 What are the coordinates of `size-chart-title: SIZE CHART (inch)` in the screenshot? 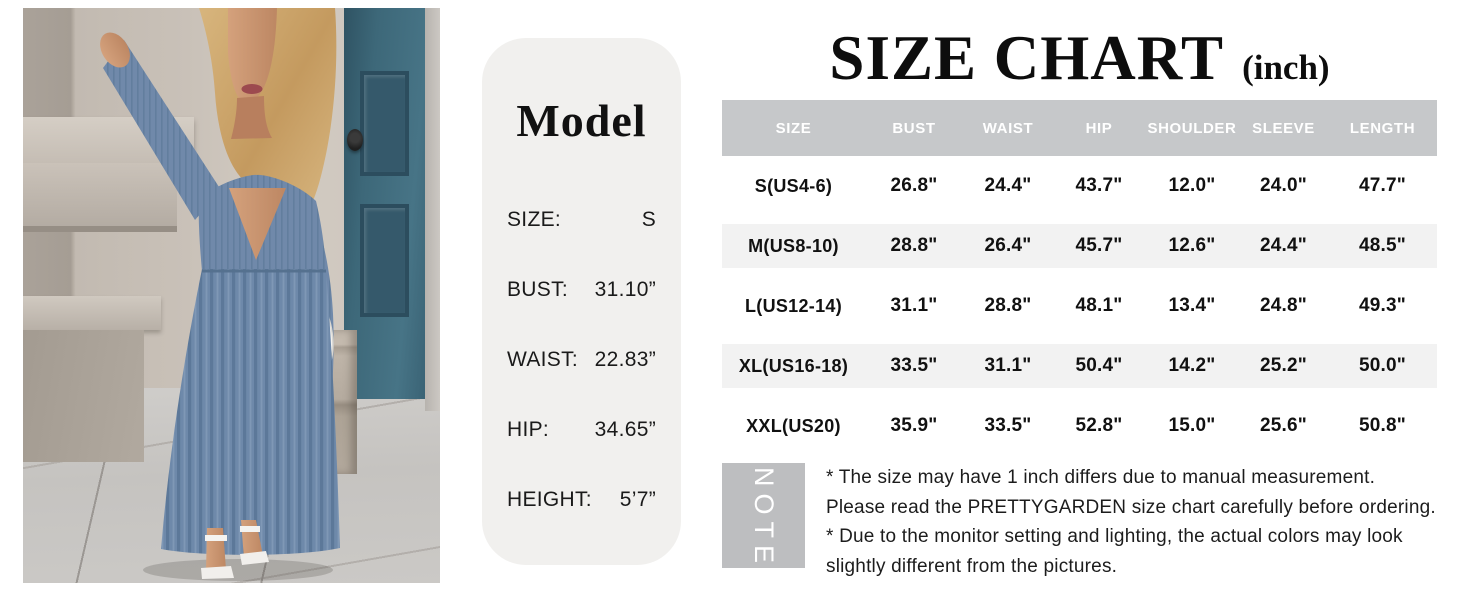 It's located at (1079, 58).